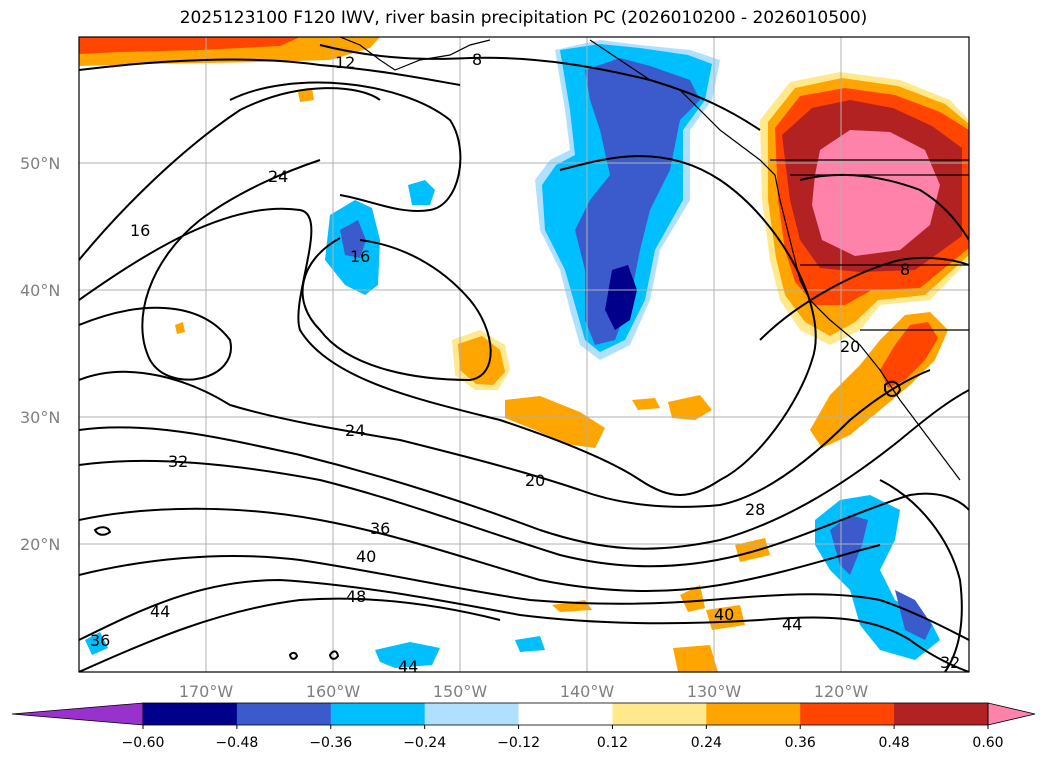 This screenshot has width=1047, height=765. Describe the element at coordinates (40, 417) in the screenshot. I see `lat-label-30n: 30°N` at that location.